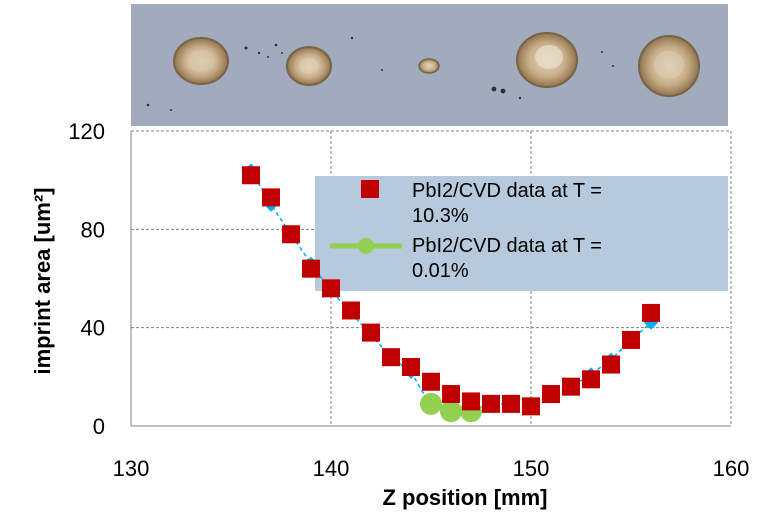 This screenshot has width=775, height=519. Describe the element at coordinates (131, 468) in the screenshot. I see `x-tick-label: 130` at that location.